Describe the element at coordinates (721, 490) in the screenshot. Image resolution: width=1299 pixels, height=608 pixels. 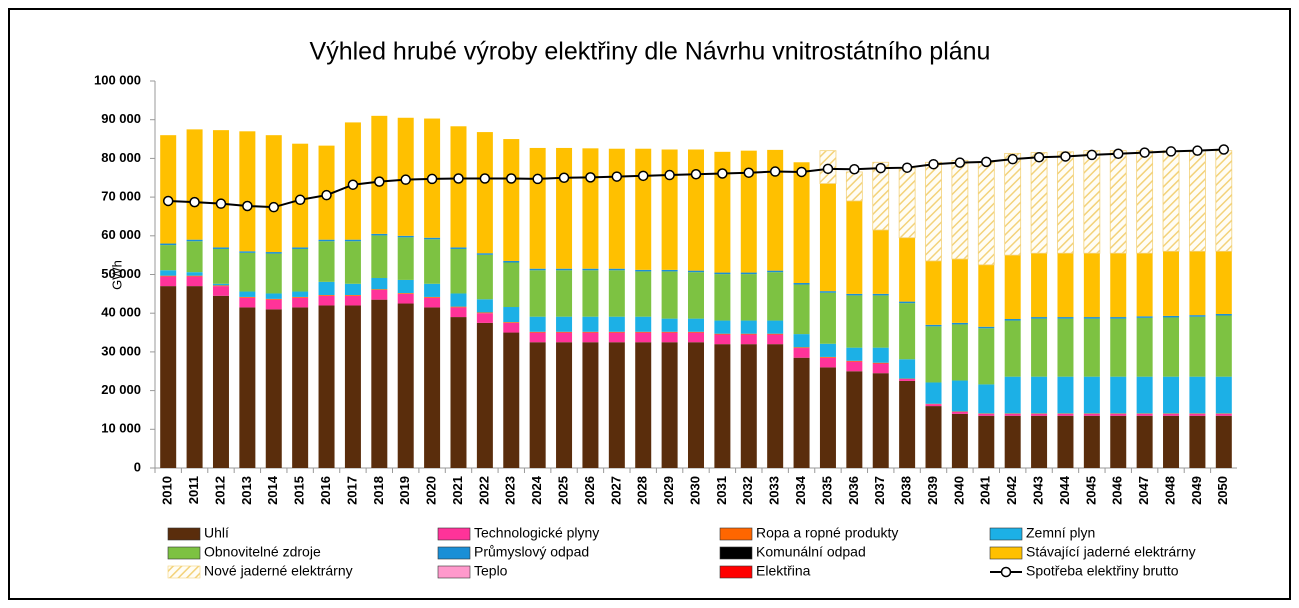
I see `x-tick-label: 2031` at that location.